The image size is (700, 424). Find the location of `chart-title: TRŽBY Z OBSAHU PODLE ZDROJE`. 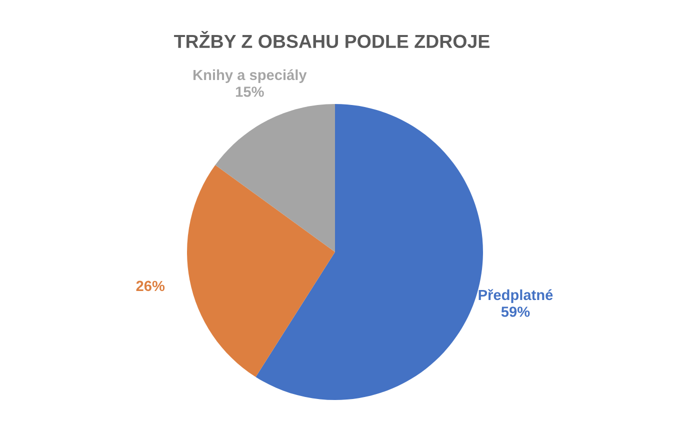

chart-title: TRŽBY Z OBSAHU PODLE ZDROJE is located at coordinates (332, 39).